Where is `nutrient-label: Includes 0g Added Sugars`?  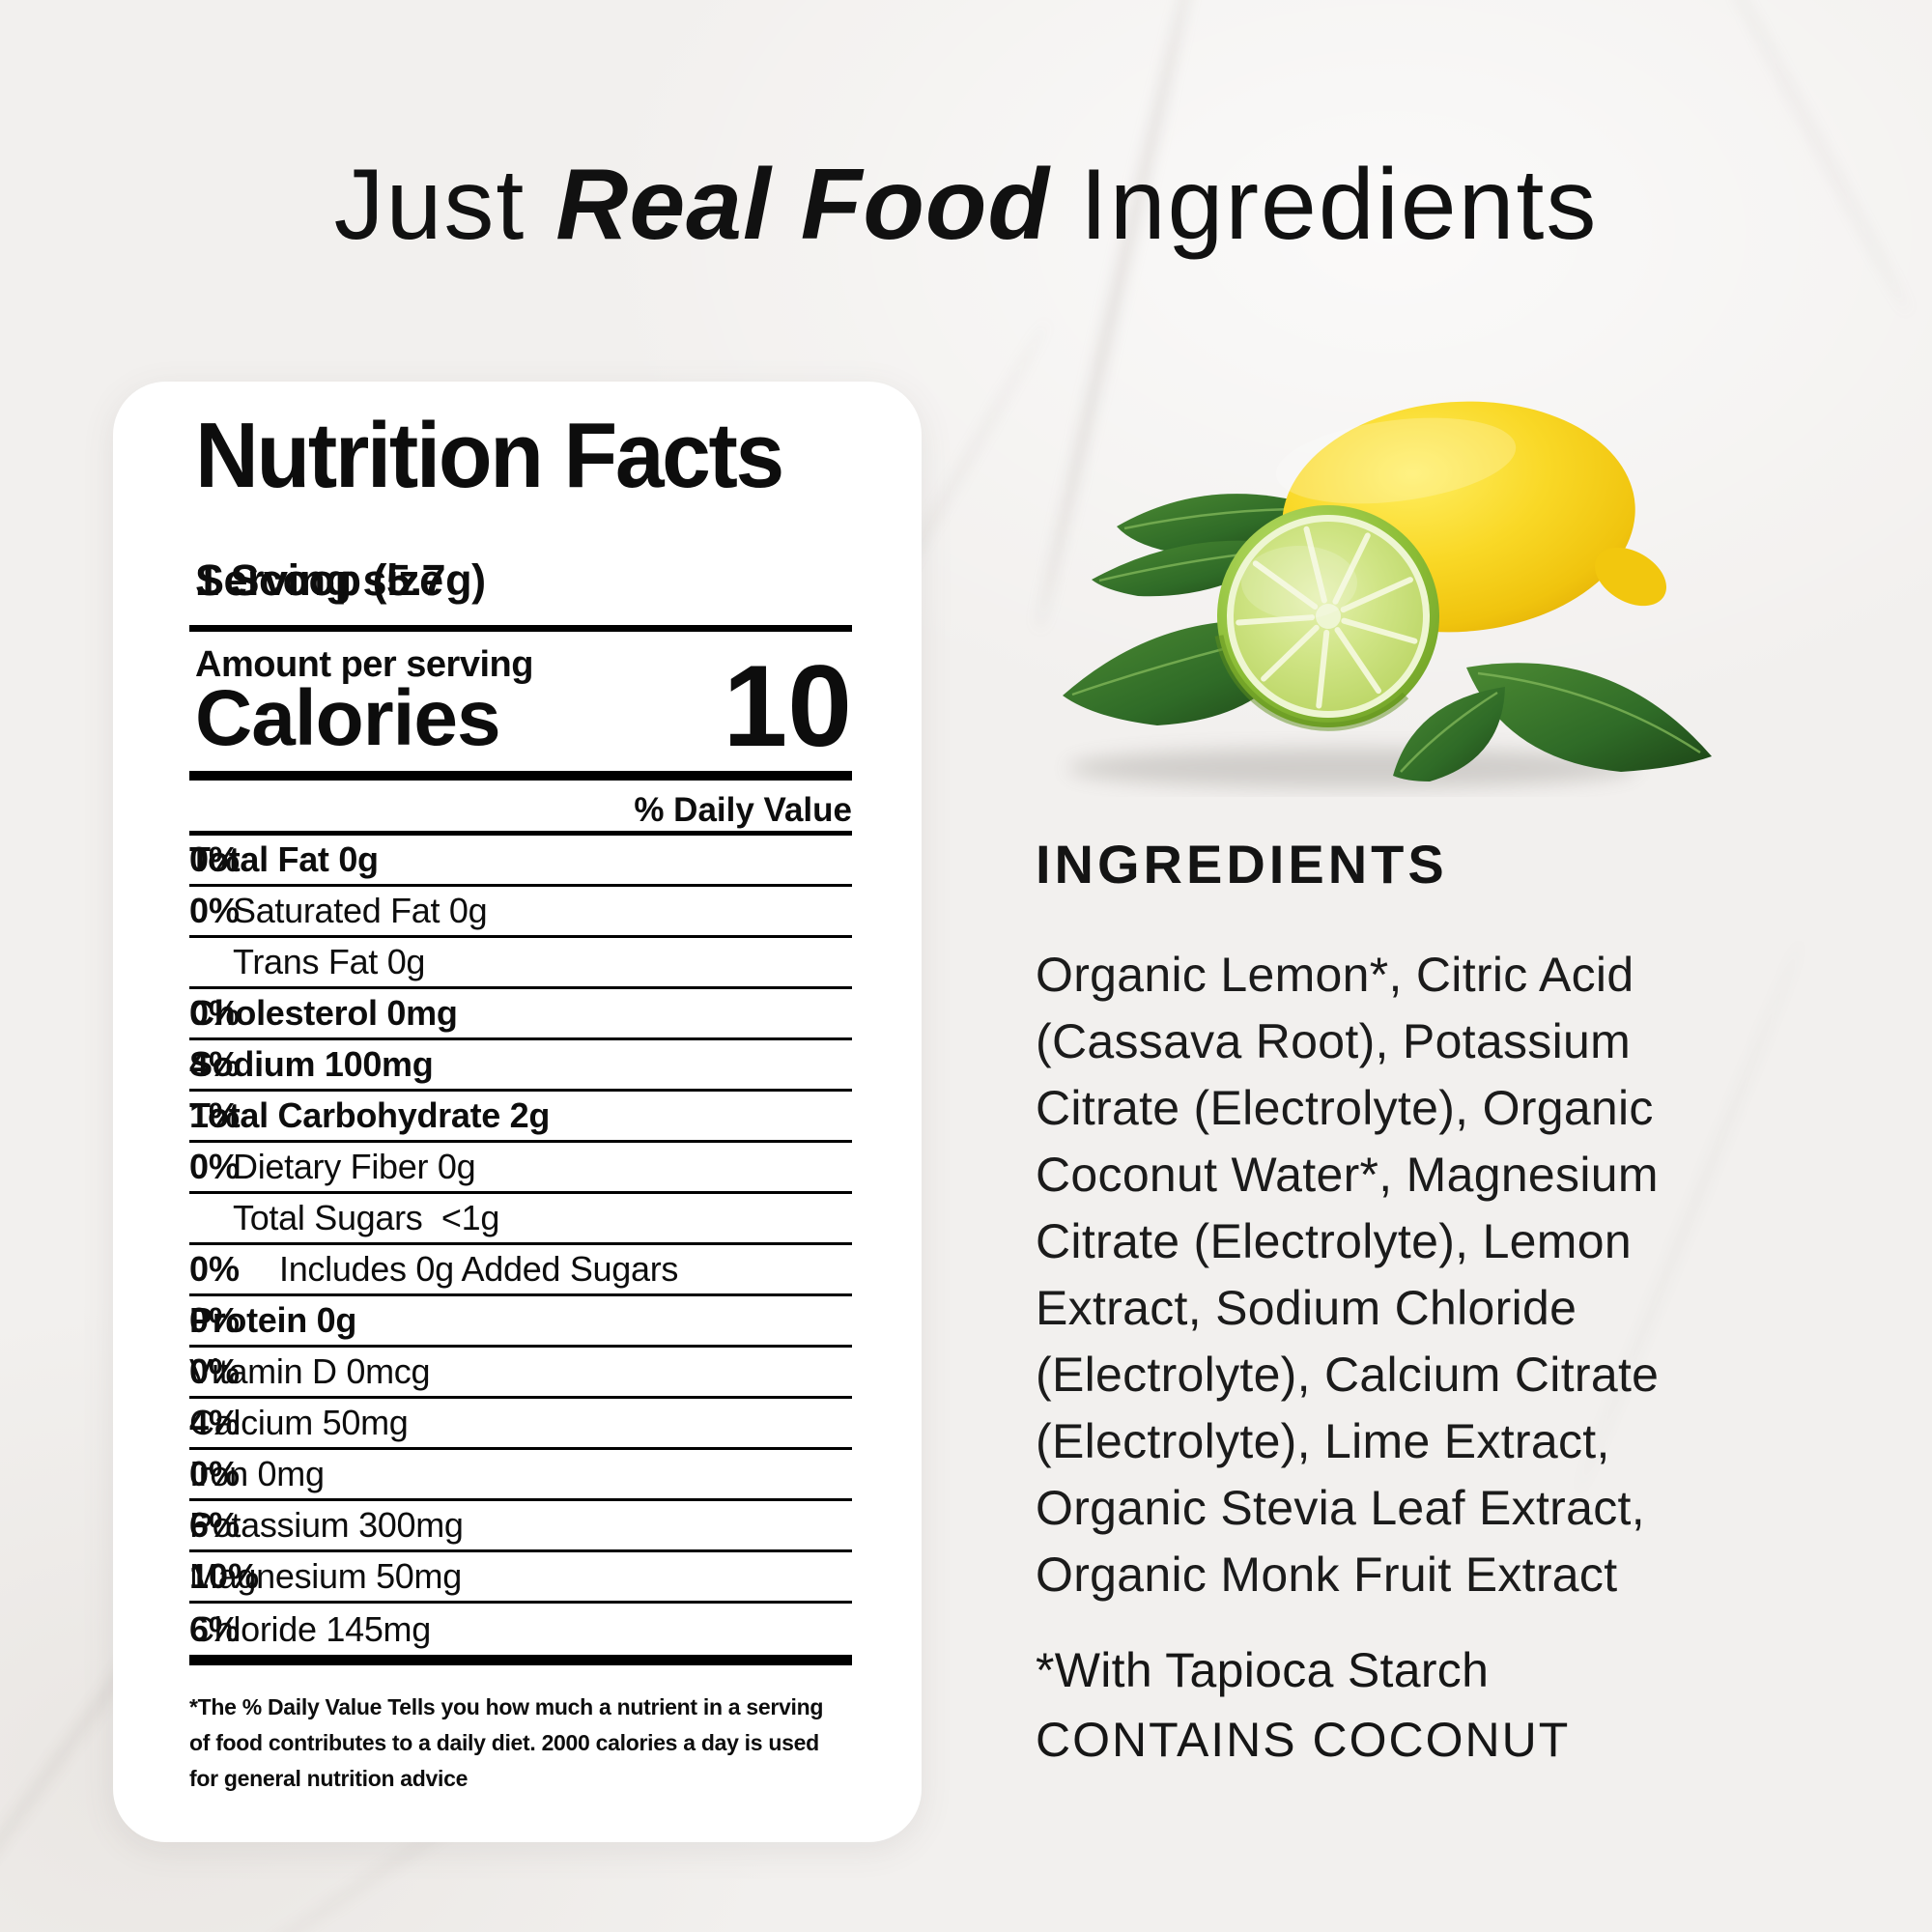
nutrient-label: Includes 0g Added Sugars is located at coordinates (479, 1269).